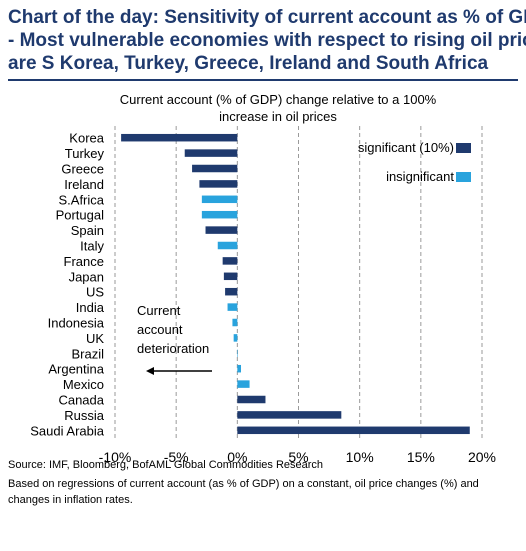  I want to click on x-tick-label: 5%, so click(298, 457).